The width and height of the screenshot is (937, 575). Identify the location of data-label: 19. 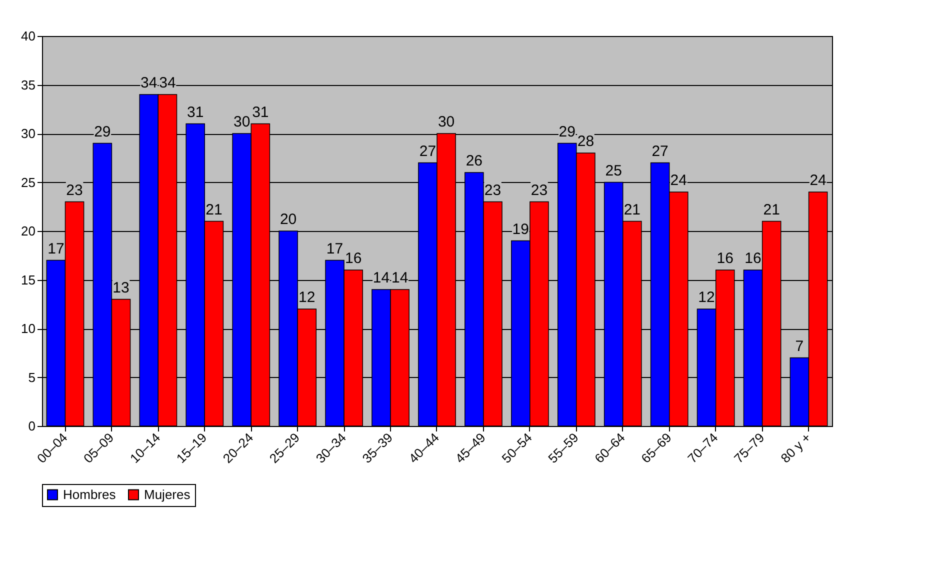
(520, 229).